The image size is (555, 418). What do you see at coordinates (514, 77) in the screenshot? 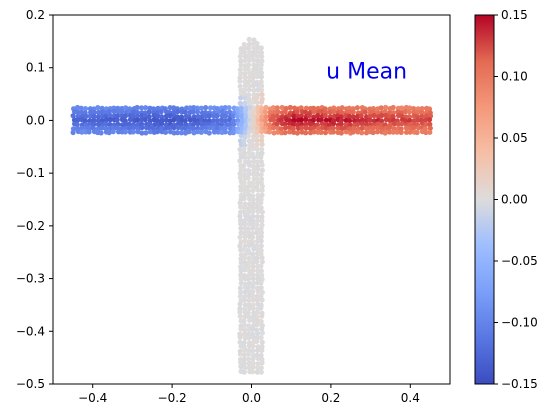
I see `colorbar-tick-label: 0.10` at bounding box center [514, 77].